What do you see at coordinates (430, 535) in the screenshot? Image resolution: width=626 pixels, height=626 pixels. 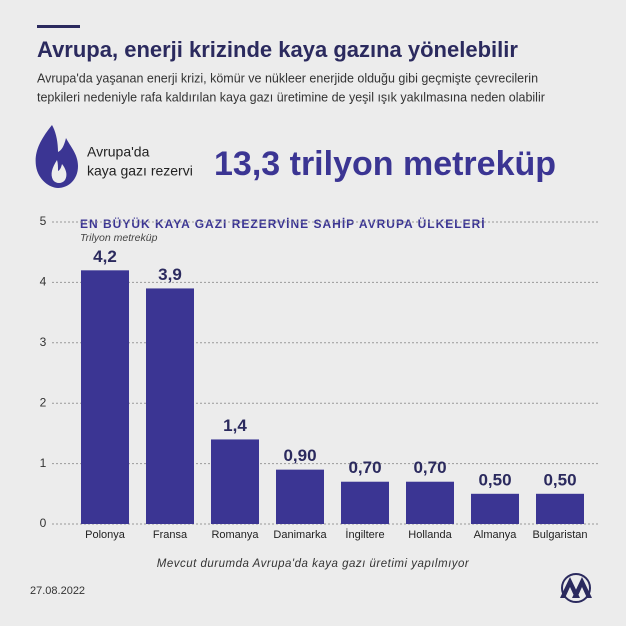 I see `x-tick-label: Hollanda` at bounding box center [430, 535].